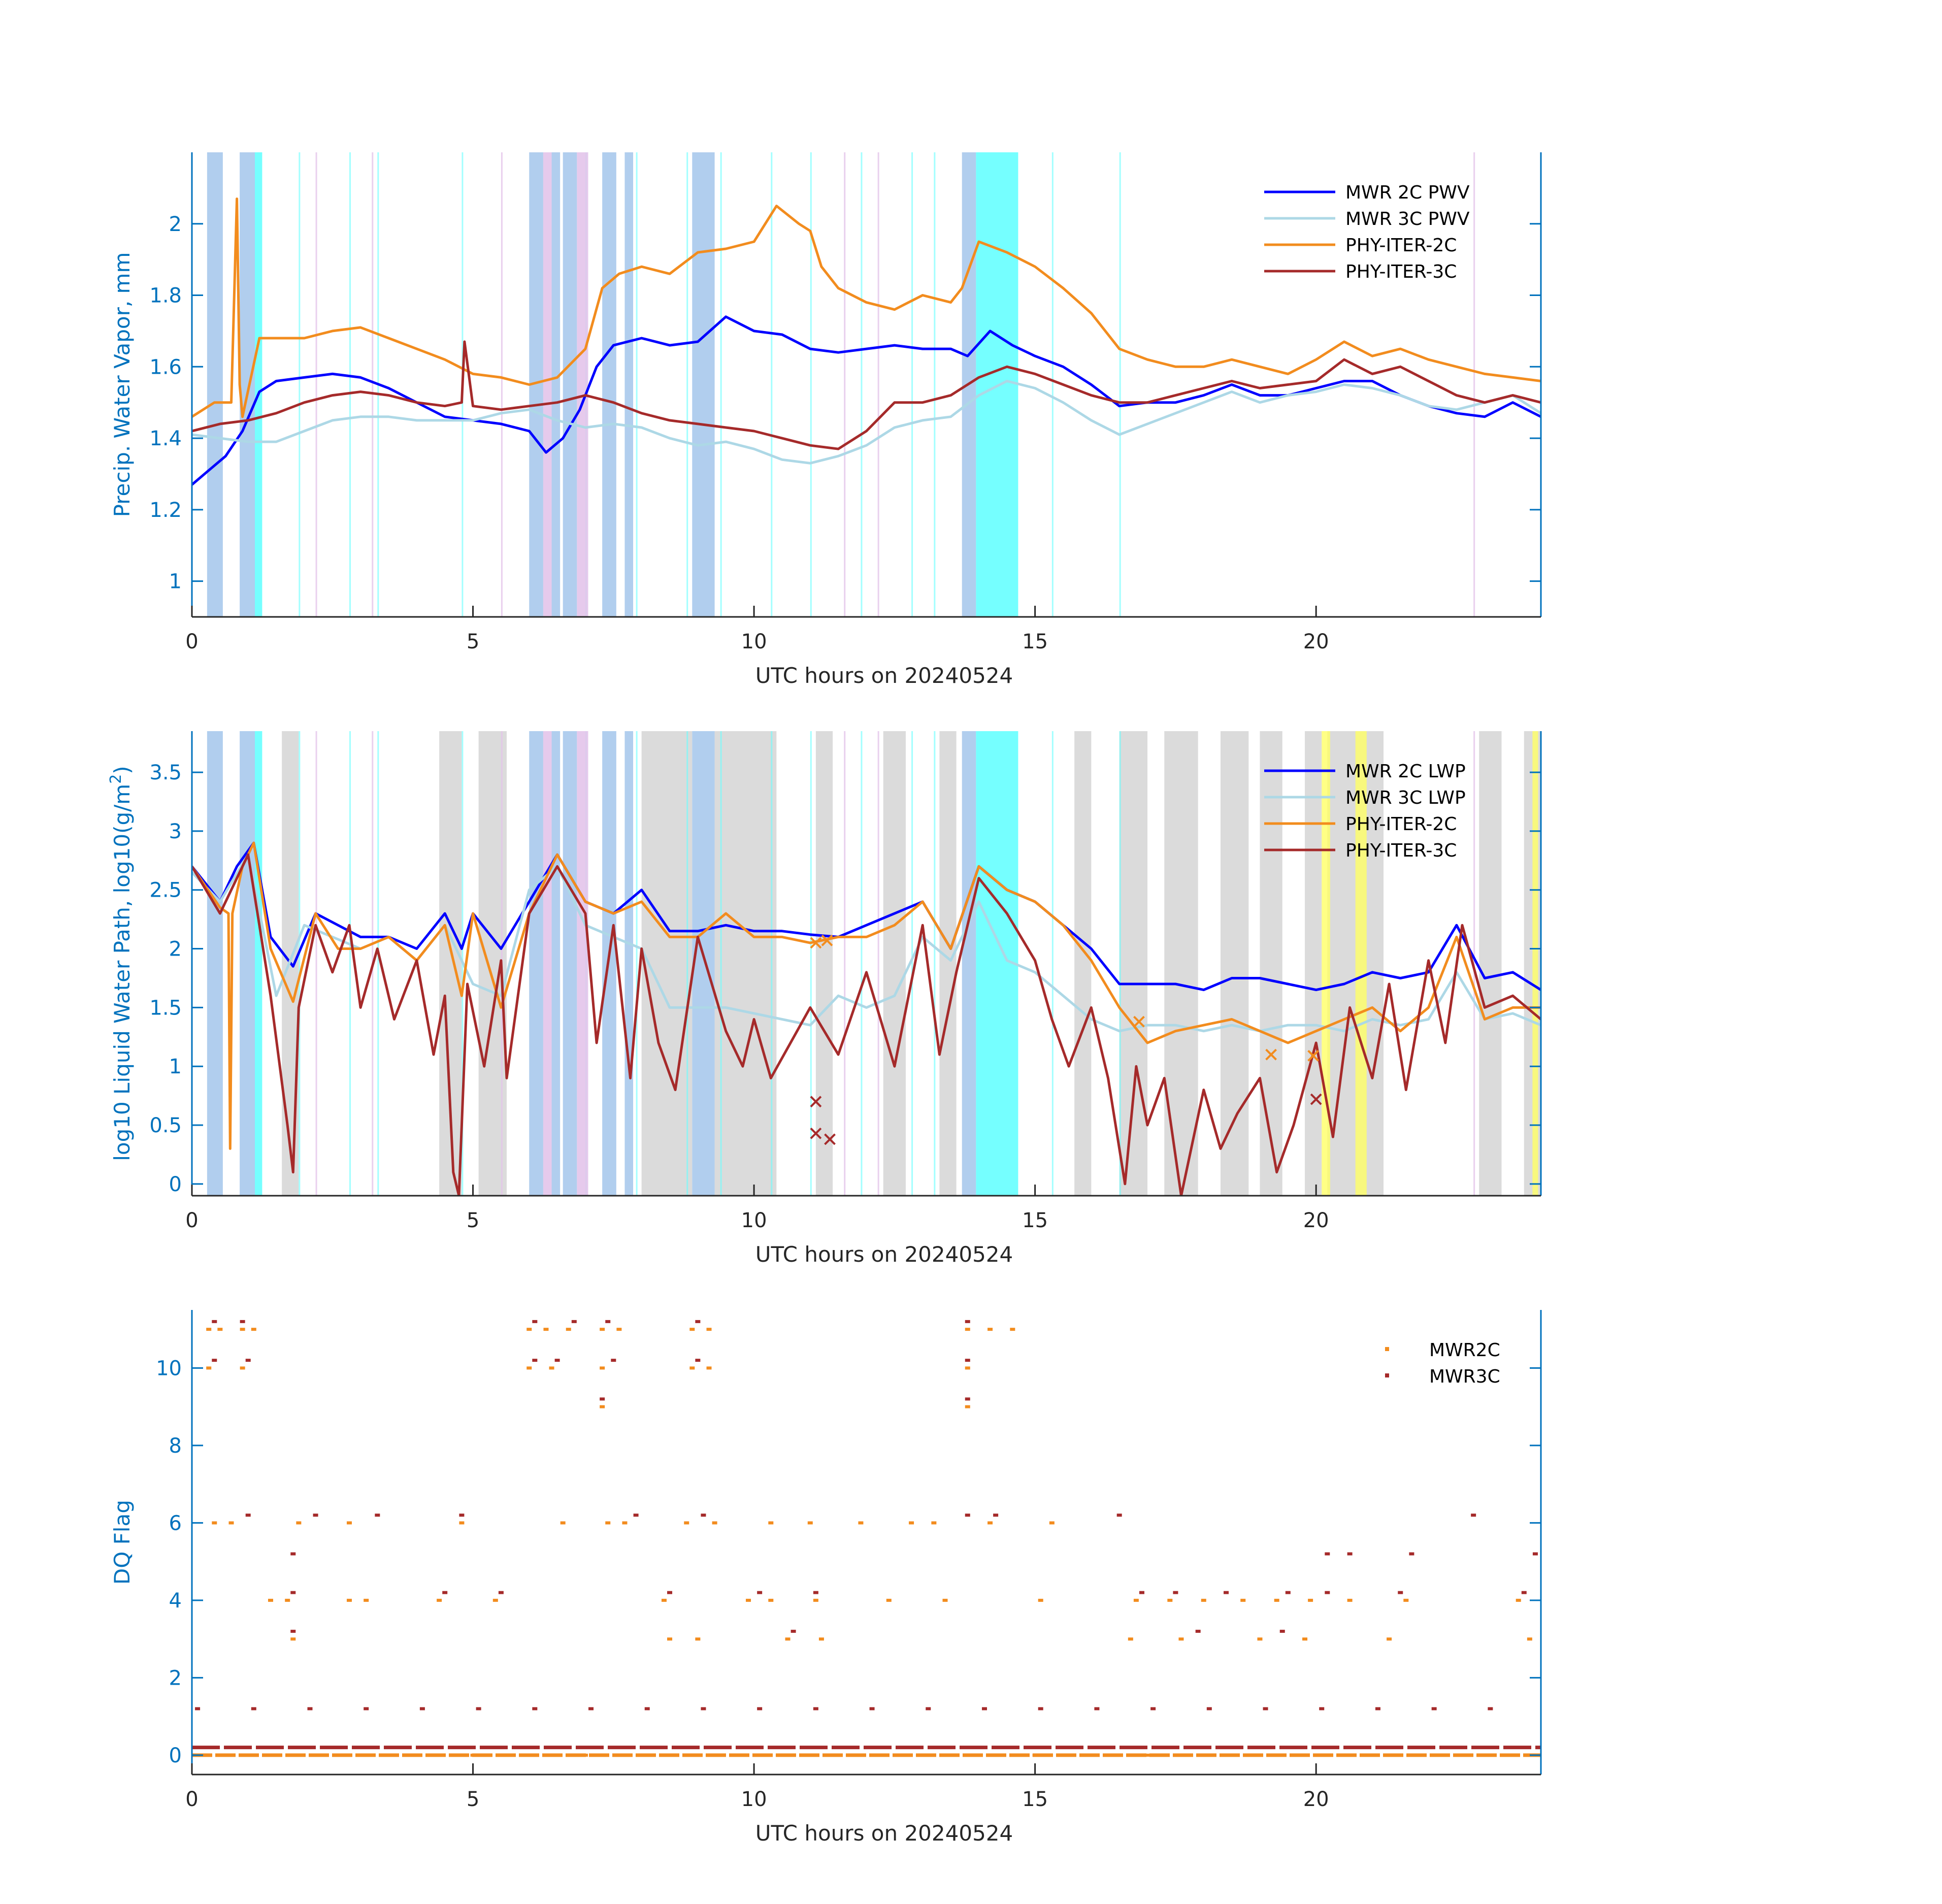  I want to click on y-tick-label: 0.5, so click(165, 1126).